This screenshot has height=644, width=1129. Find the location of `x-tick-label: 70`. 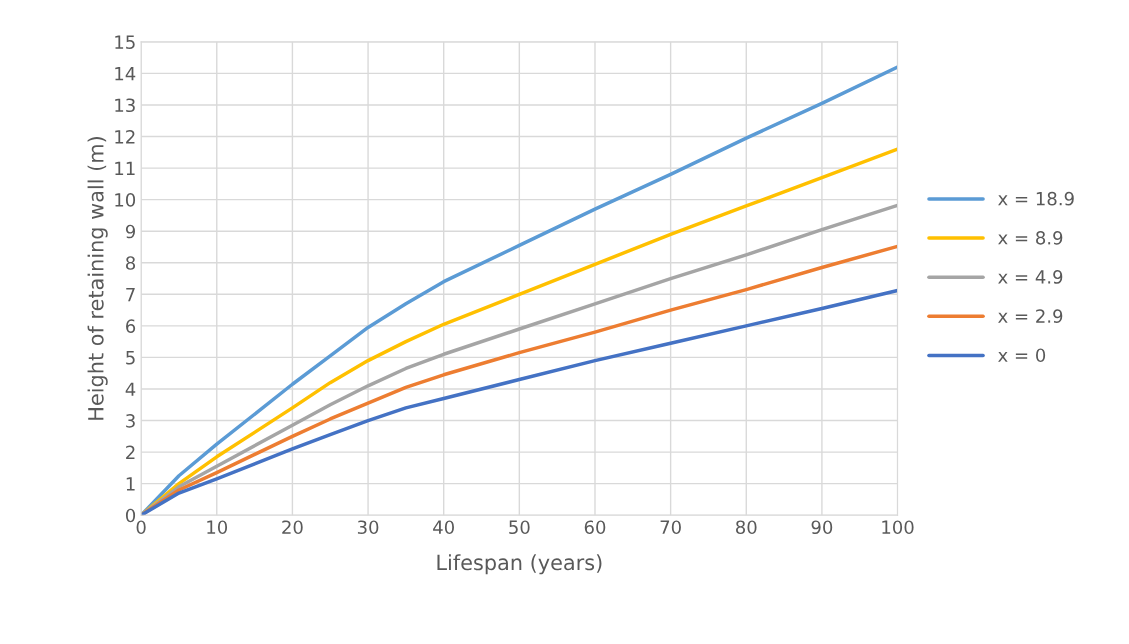

x-tick-label: 70 is located at coordinates (670, 527).